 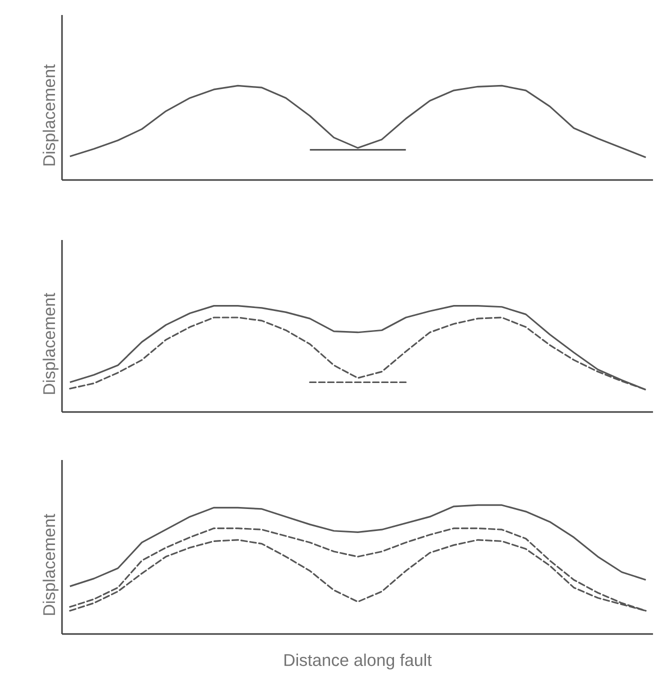 I want to click on x-axis-title: Distance along fault, so click(x=358, y=662).